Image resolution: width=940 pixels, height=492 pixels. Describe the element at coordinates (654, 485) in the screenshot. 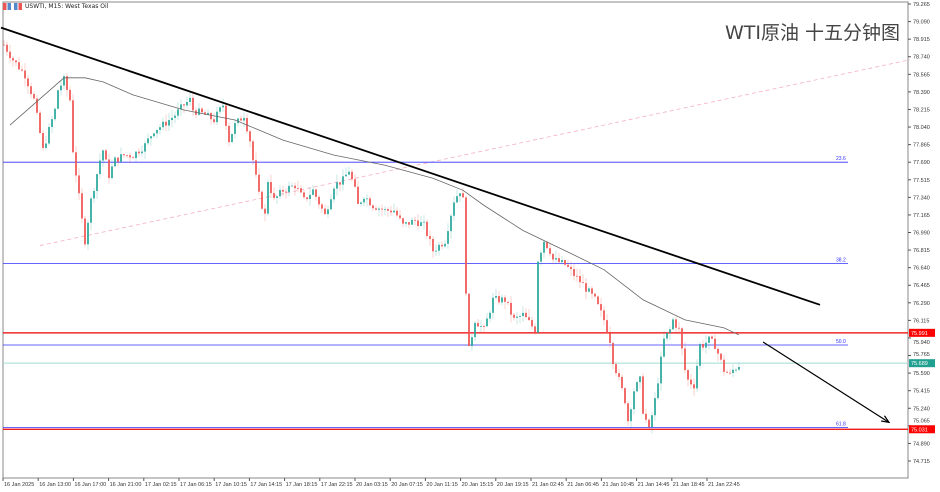

I see `x-tick-label: 21 Jan 14:45` at that location.